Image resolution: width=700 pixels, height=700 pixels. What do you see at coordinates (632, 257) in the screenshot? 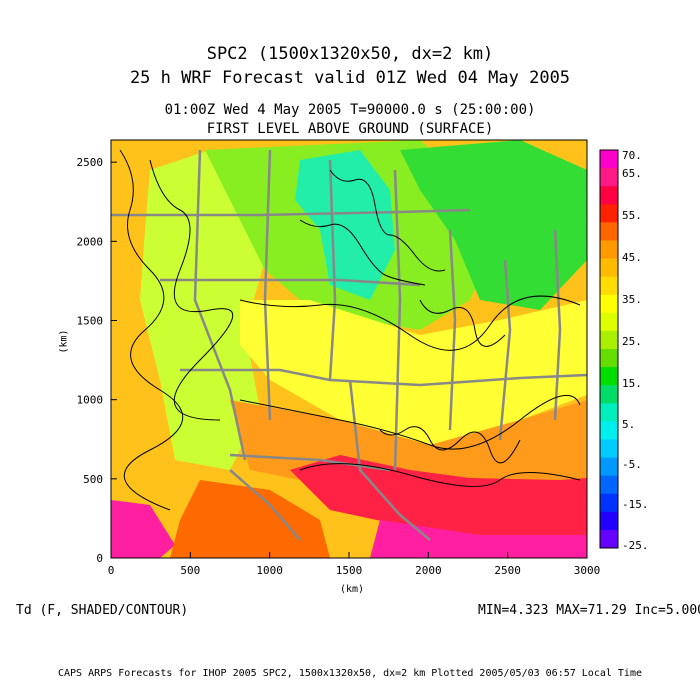
I see `colorbar-label: 45.` at bounding box center [632, 257].